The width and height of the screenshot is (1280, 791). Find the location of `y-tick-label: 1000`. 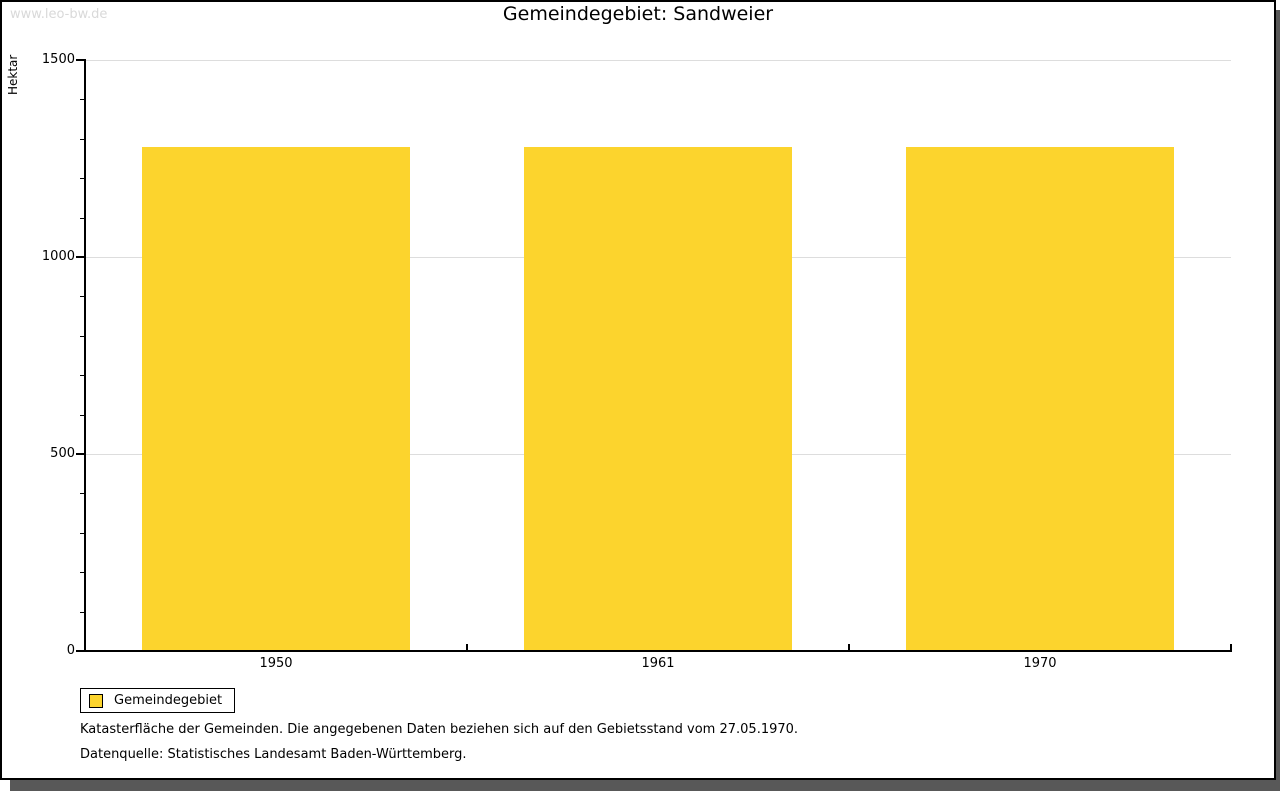

y-tick-label: 1000 is located at coordinates (58, 256).